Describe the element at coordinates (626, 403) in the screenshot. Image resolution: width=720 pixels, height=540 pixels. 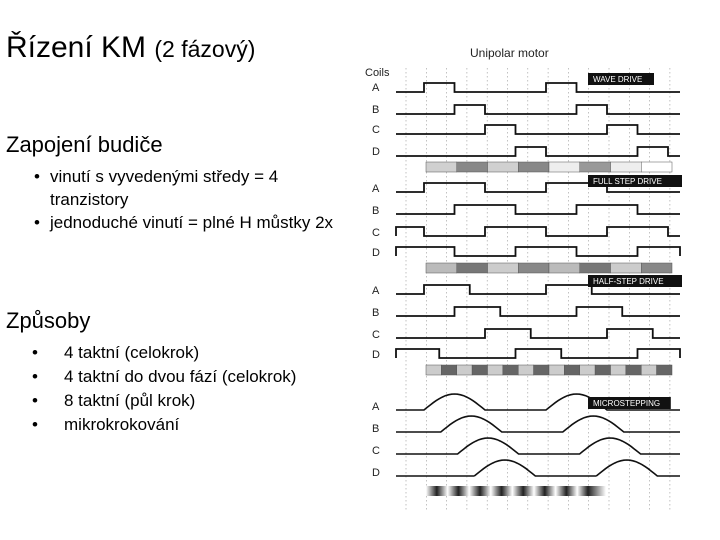
I see `mode-label: MICROSTEPPING` at that location.